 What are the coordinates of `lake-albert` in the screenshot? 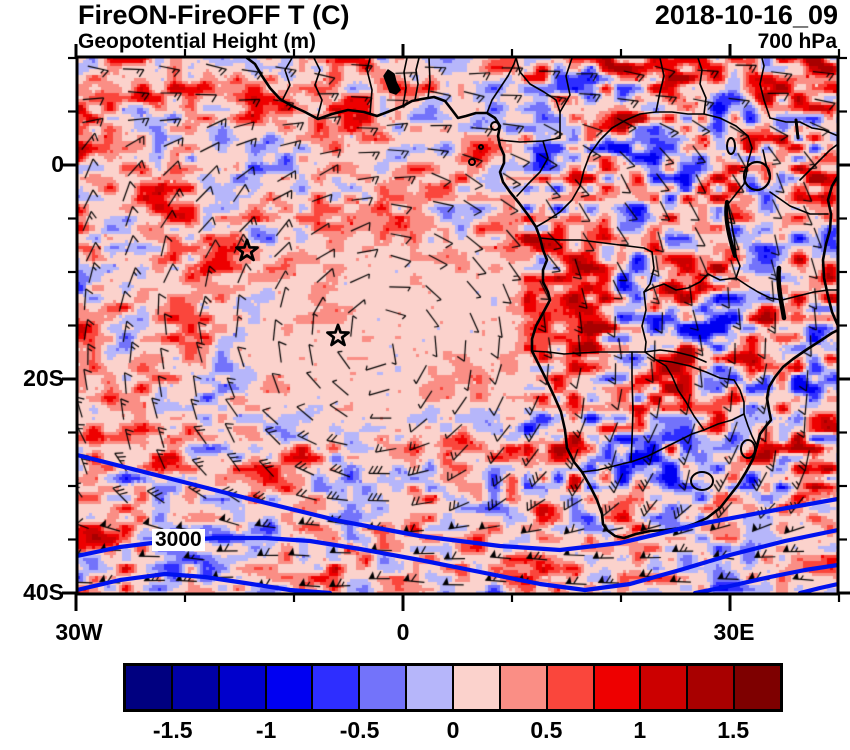 It's located at (731, 146).